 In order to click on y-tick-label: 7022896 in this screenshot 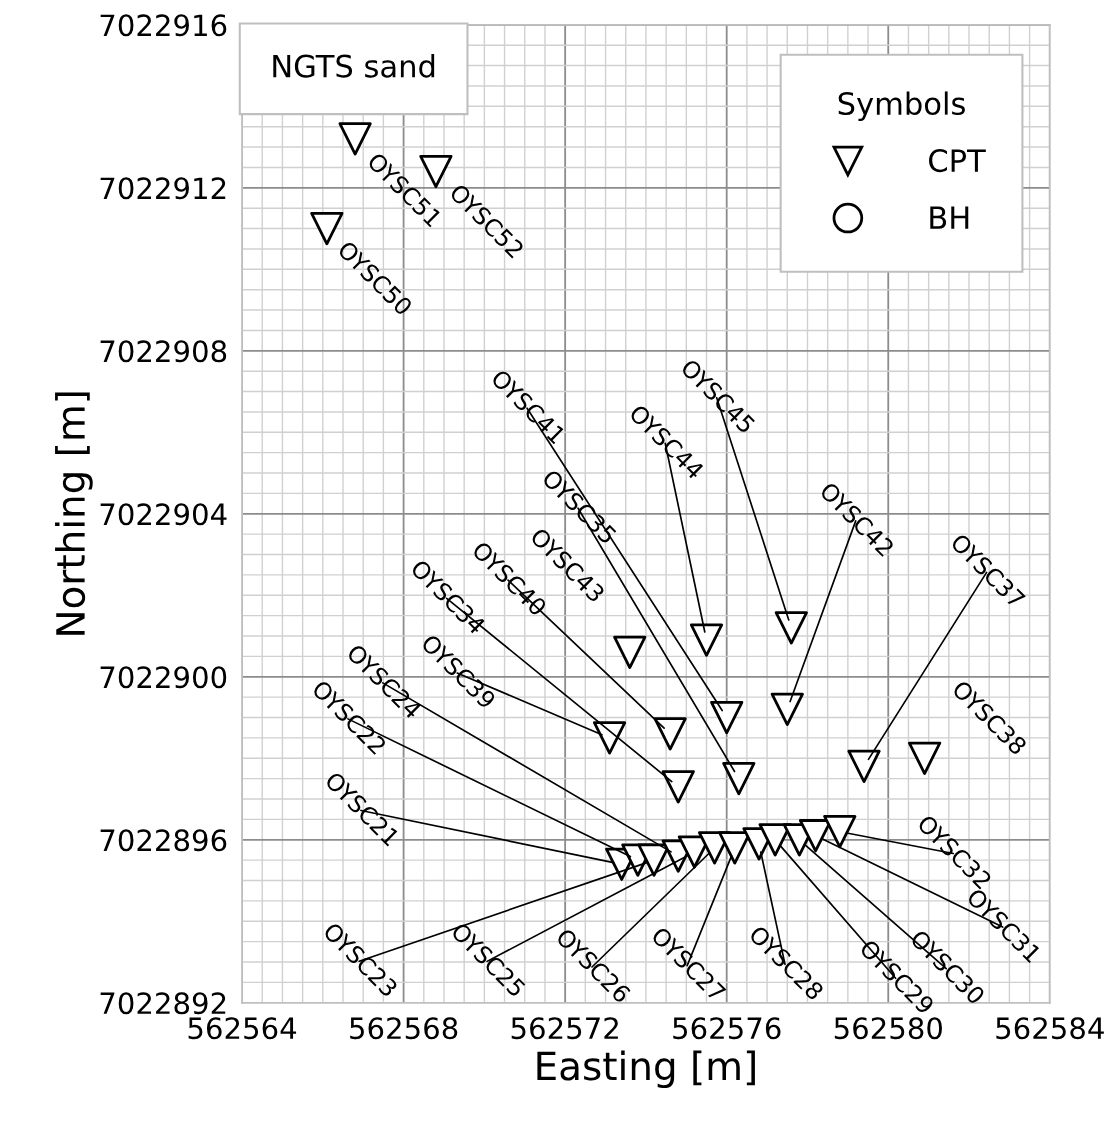, I will do `click(163, 840)`.